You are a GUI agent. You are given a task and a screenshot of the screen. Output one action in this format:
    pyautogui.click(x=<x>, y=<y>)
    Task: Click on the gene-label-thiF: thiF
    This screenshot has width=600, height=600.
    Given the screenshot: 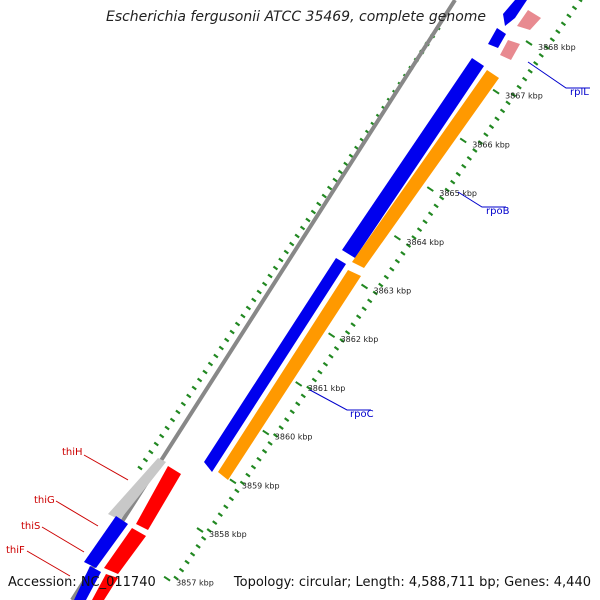 What is the action you would take?
    pyautogui.click(x=15, y=550)
    